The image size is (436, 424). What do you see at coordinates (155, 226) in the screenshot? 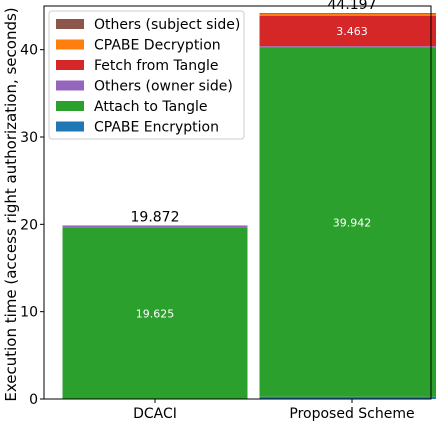
I see `bar-segment-dcaci-others-owner-side` at bounding box center [155, 226].